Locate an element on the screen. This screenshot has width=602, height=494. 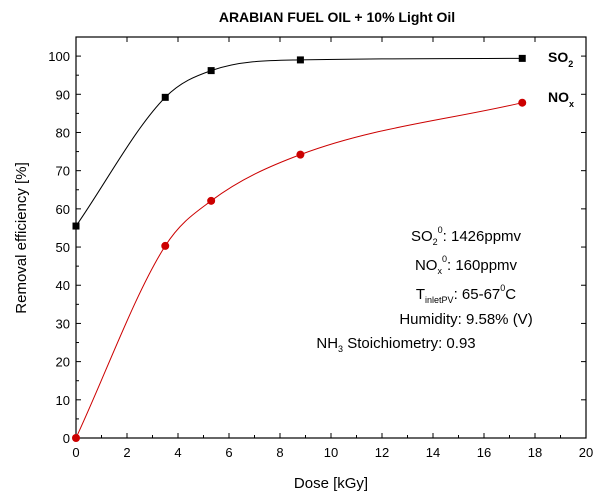
x-axis-label: Dose [kGy] is located at coordinates (331, 483).